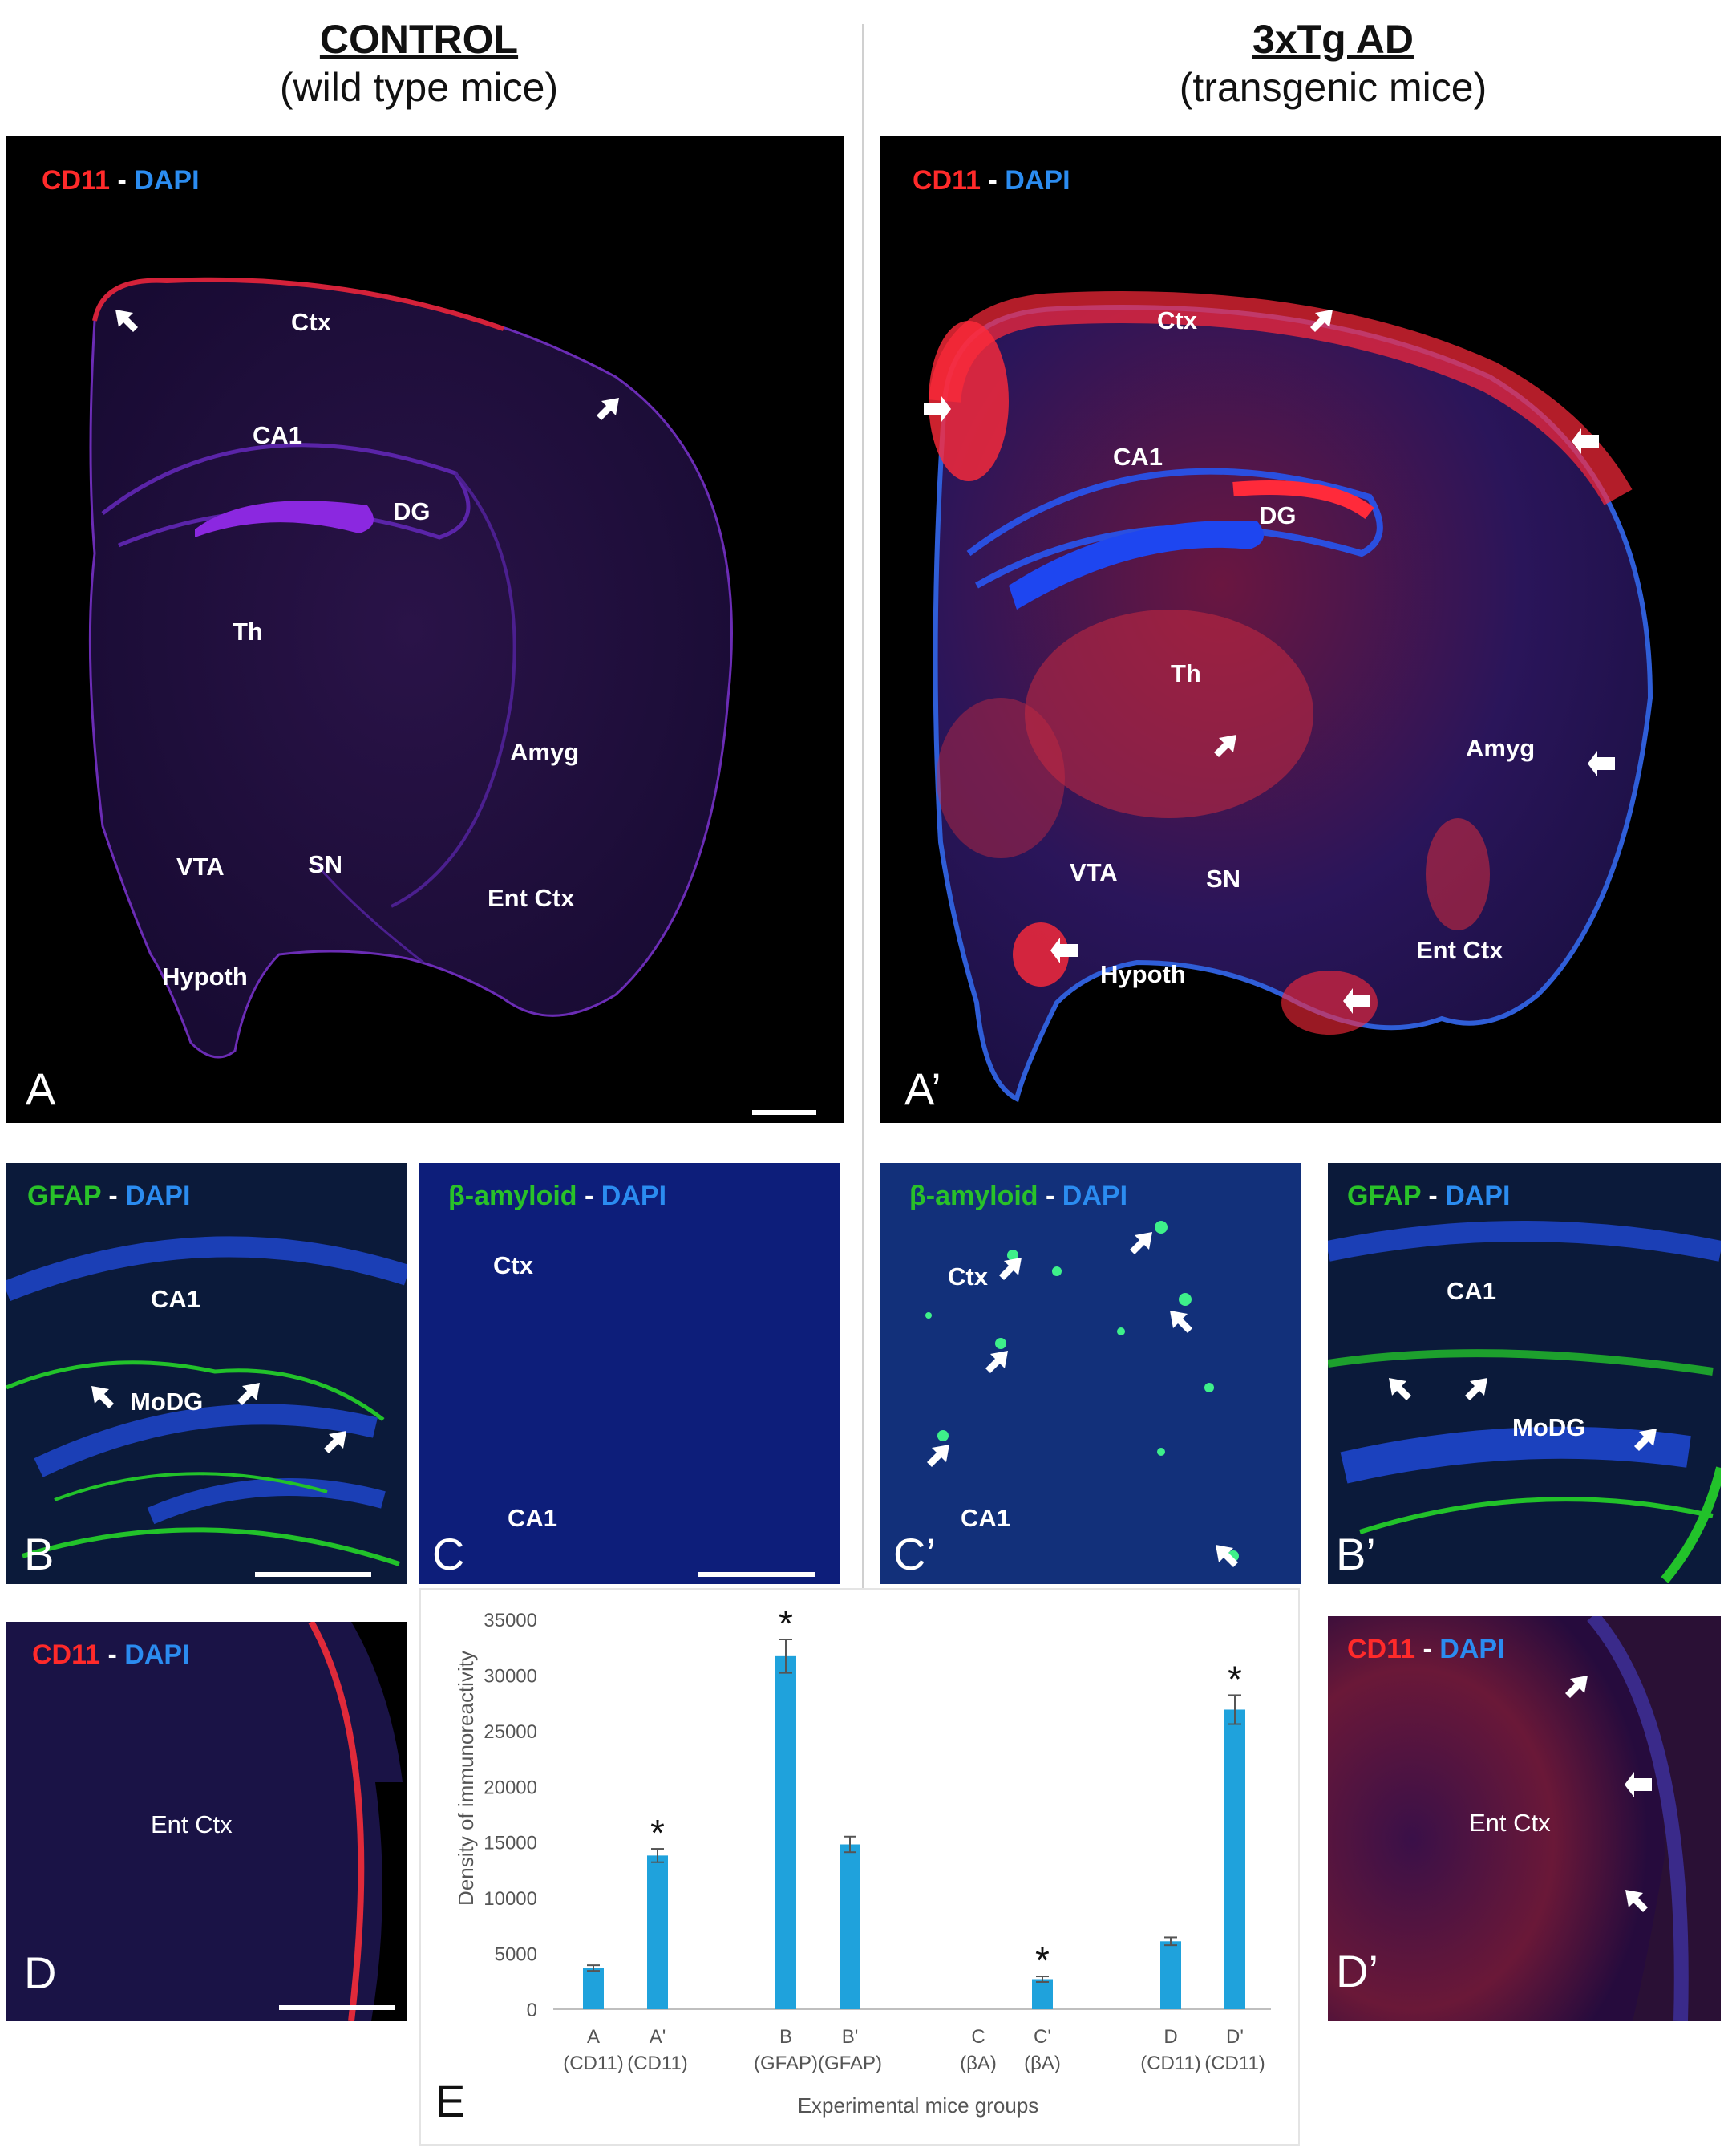 The width and height of the screenshot is (1728, 2156). What do you see at coordinates (510, 1676) in the screenshot?
I see `y-tick-label: 30000` at bounding box center [510, 1676].